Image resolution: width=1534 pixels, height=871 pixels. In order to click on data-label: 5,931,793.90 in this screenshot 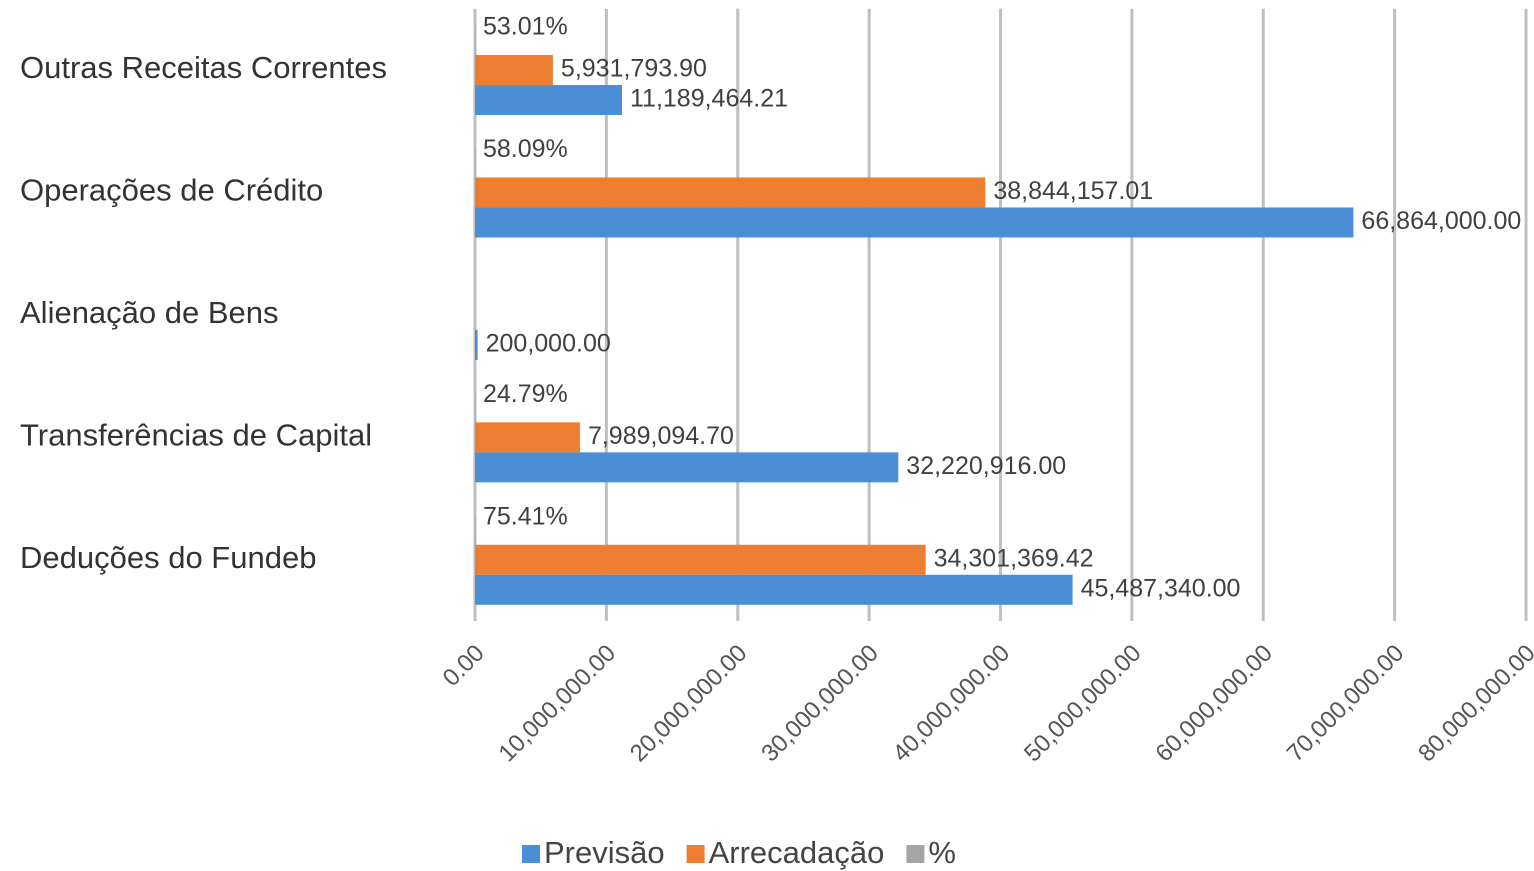, I will do `click(634, 69)`.